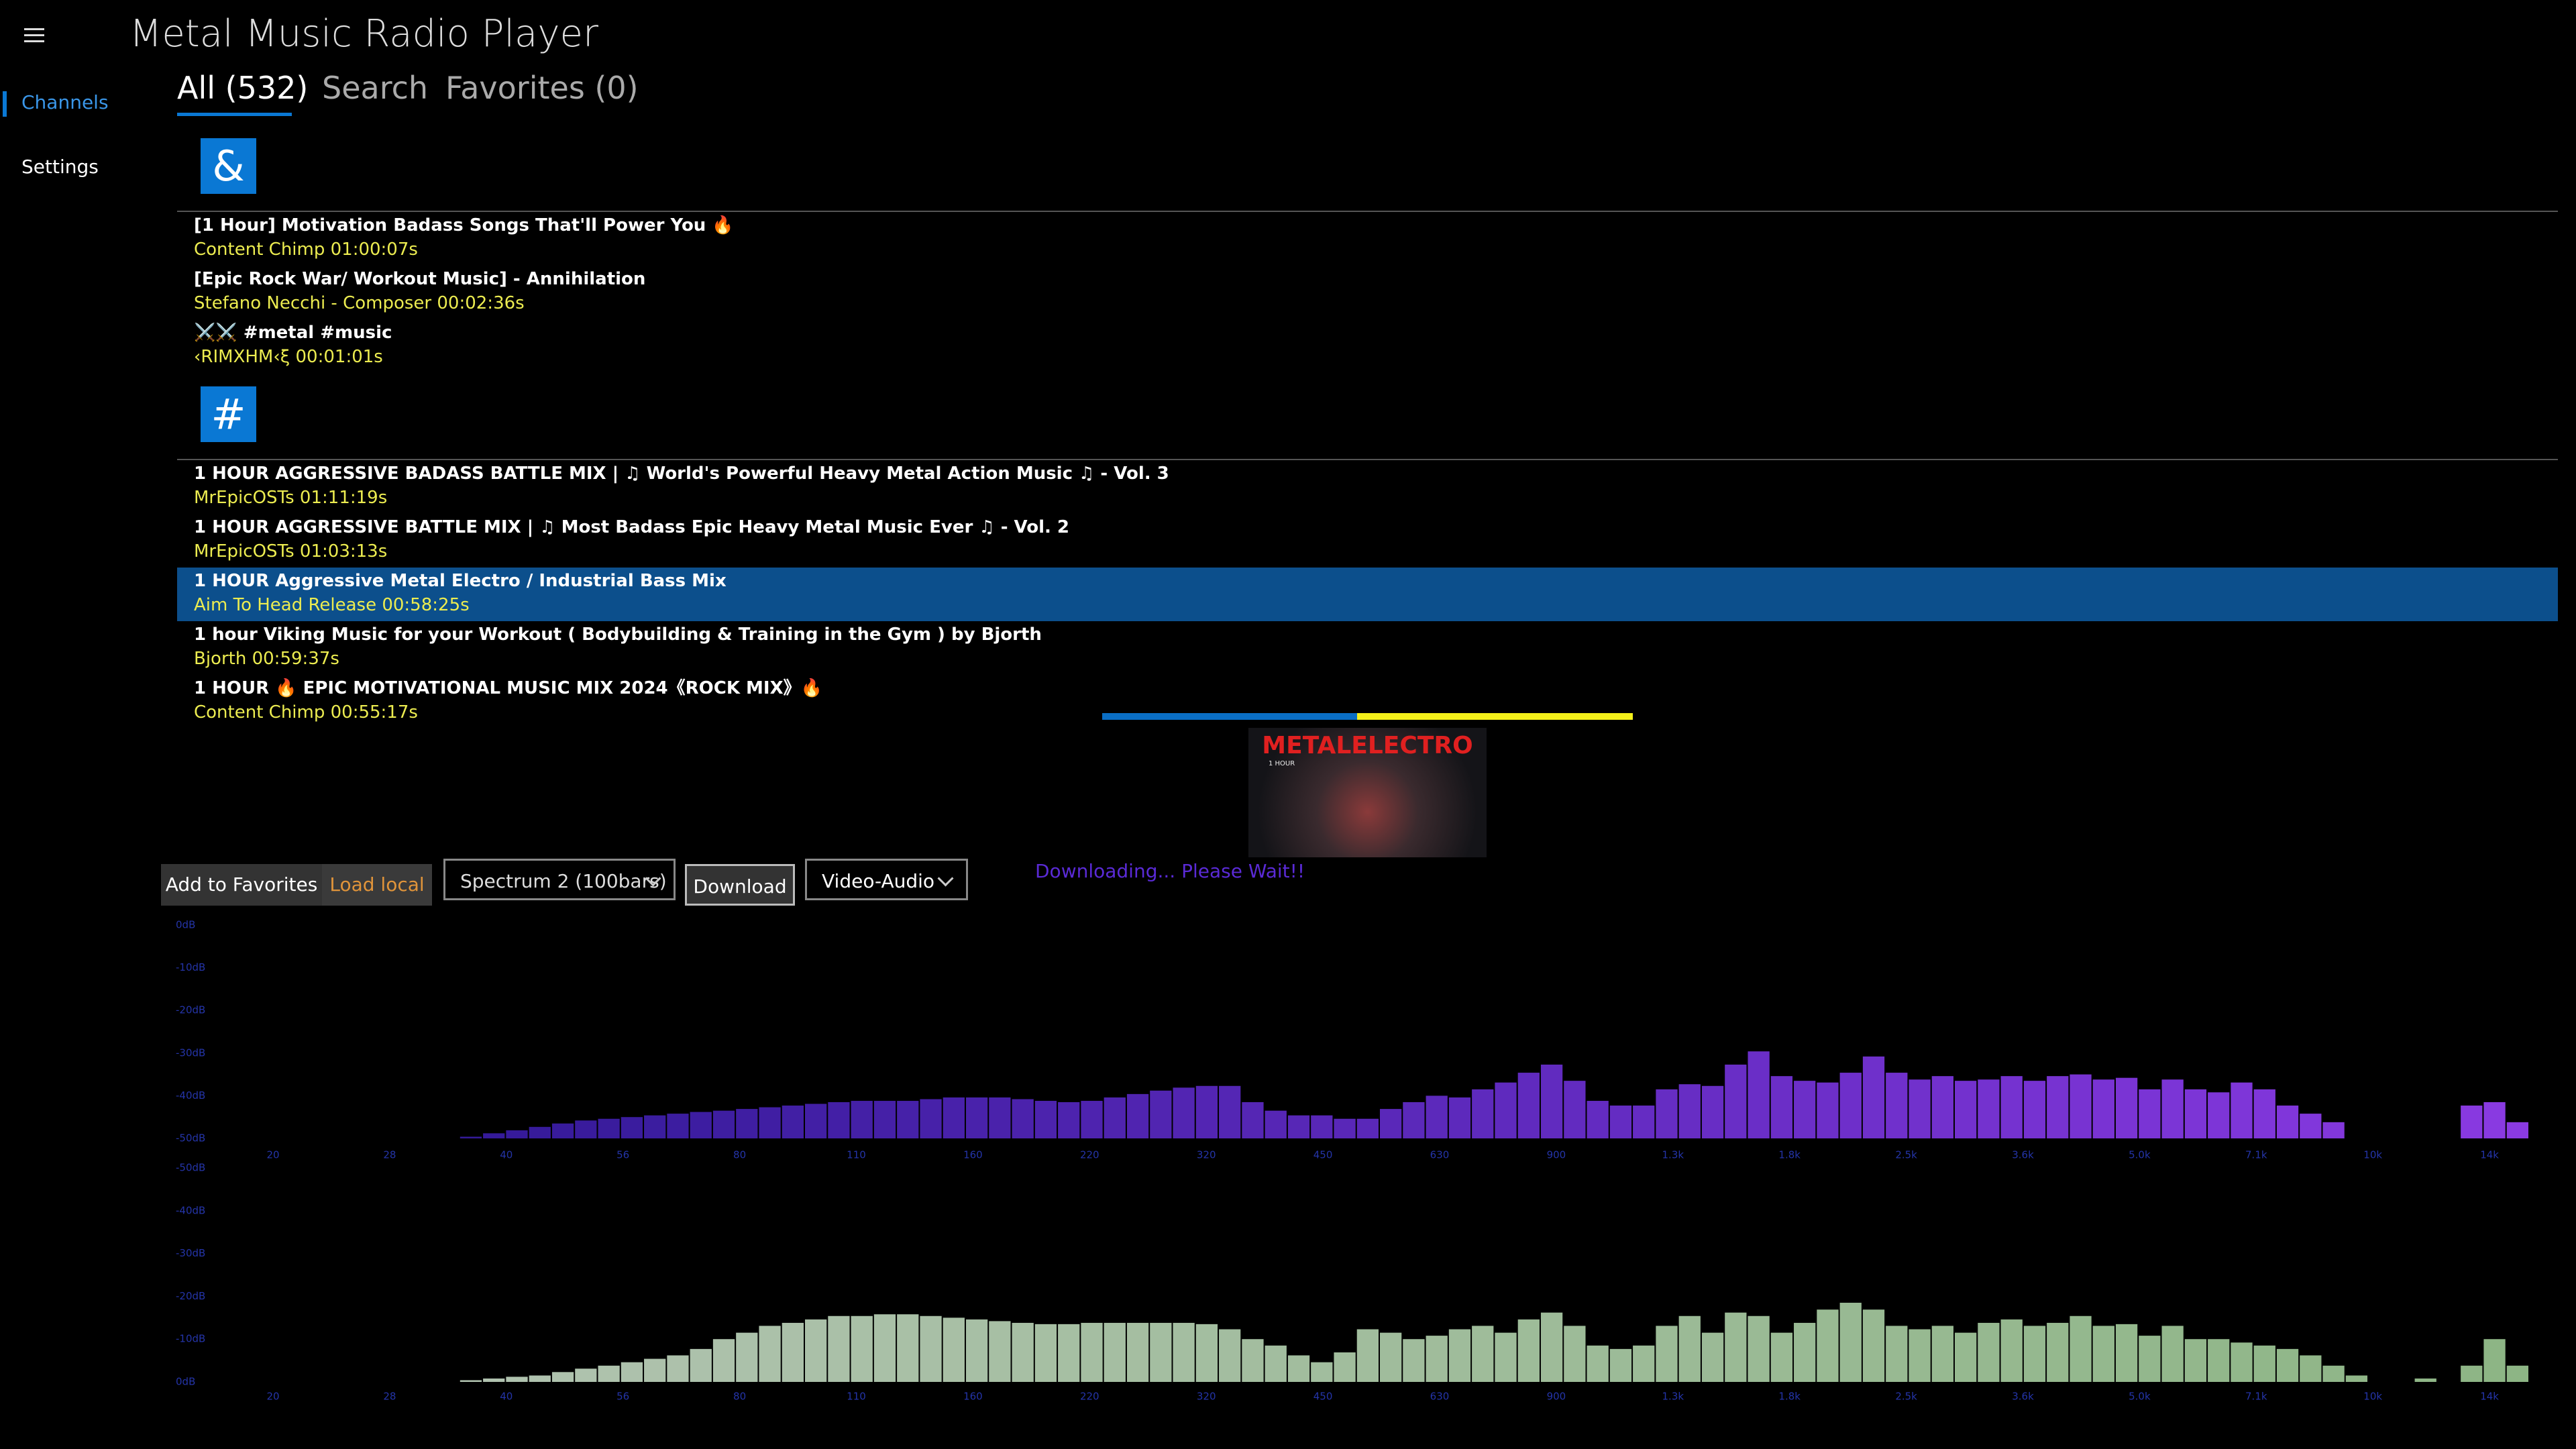  I want to click on download-button: Download, so click(740, 885).